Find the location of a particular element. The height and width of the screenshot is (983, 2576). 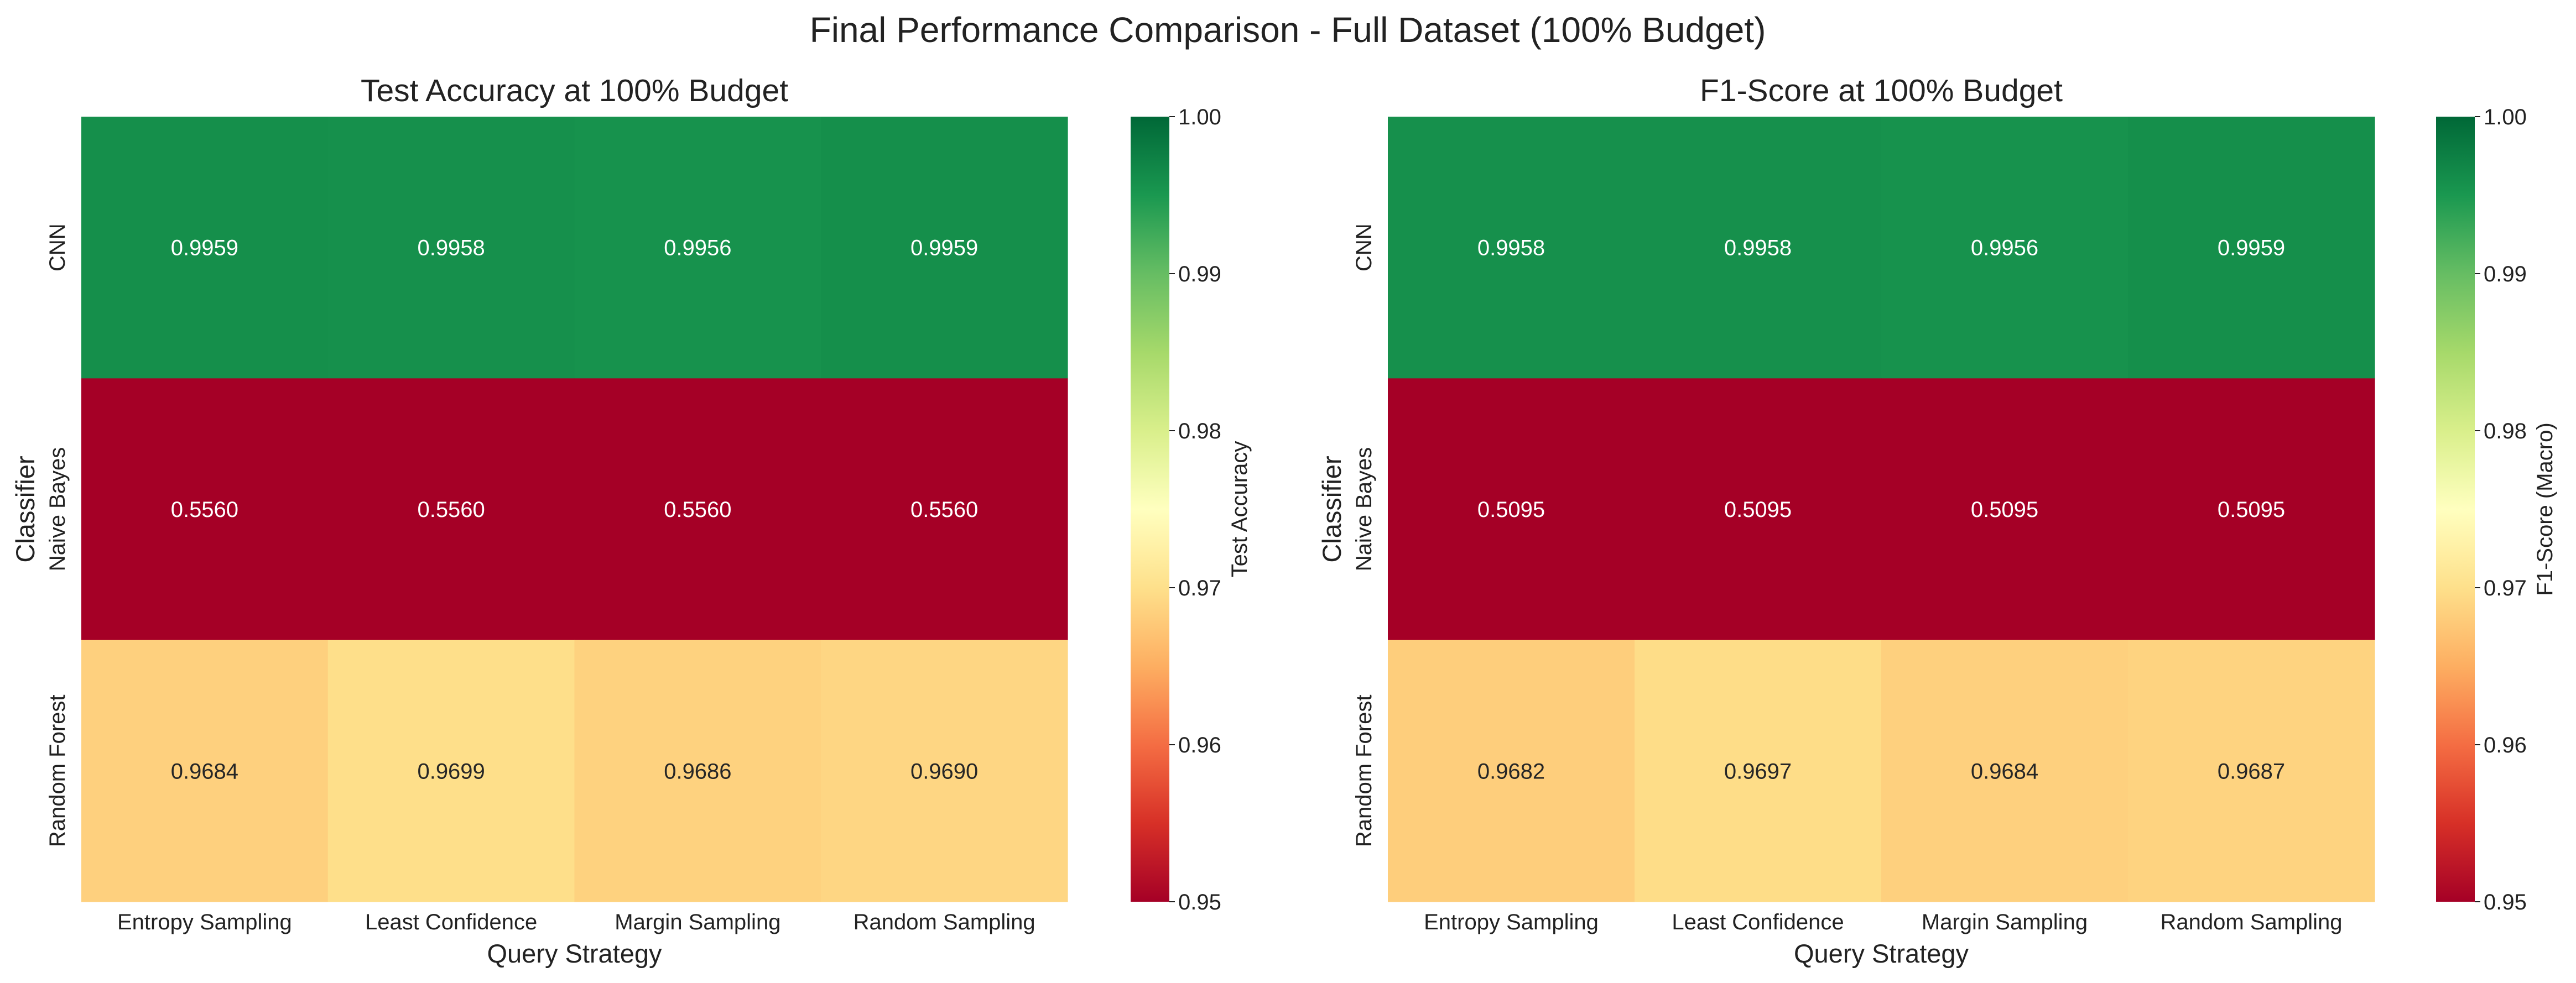

cell-value-label: 0.9690 is located at coordinates (944, 771).